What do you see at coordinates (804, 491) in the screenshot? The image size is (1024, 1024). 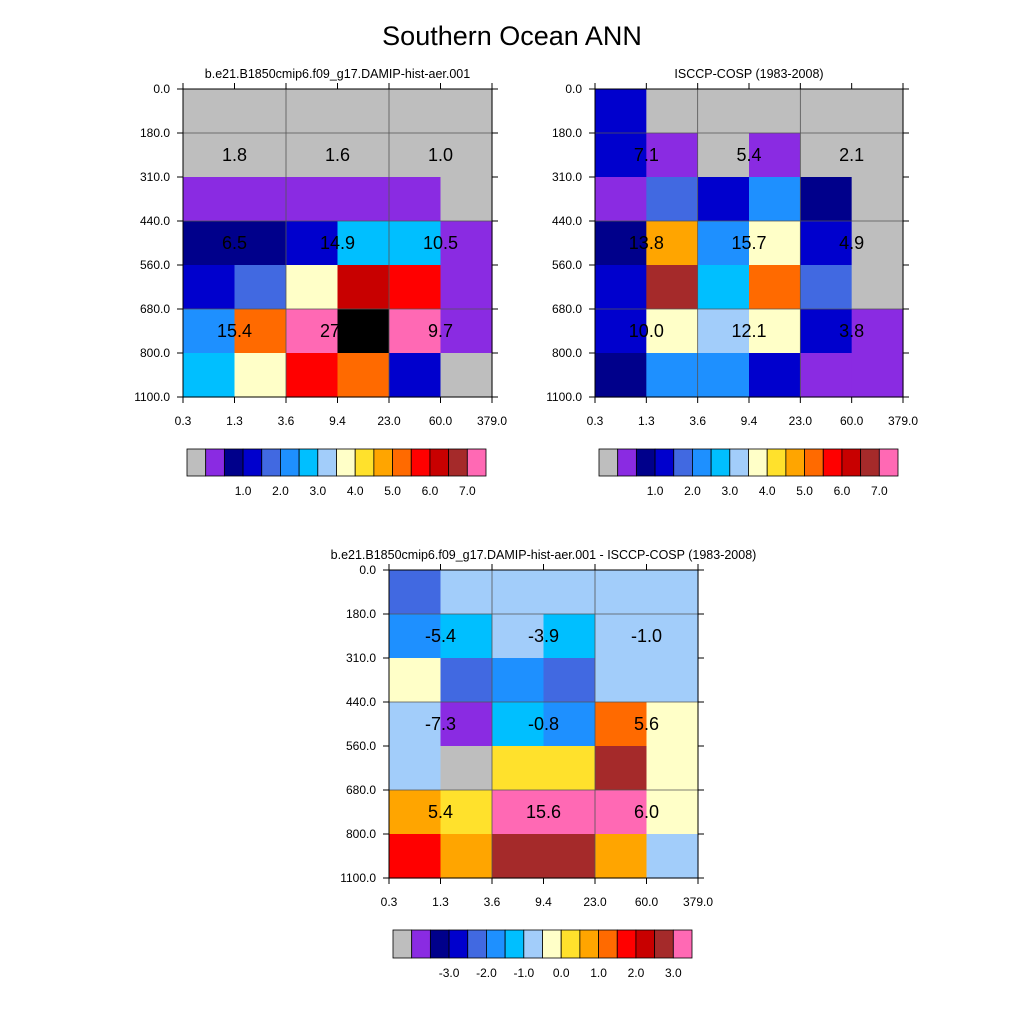 I see `colorbar-label: 5.0` at bounding box center [804, 491].